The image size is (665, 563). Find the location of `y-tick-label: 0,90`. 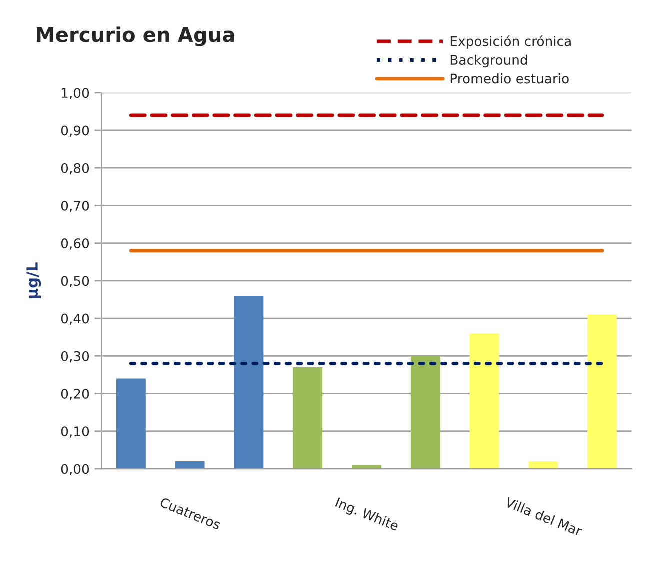

y-tick-label: 0,90 is located at coordinates (75, 132).